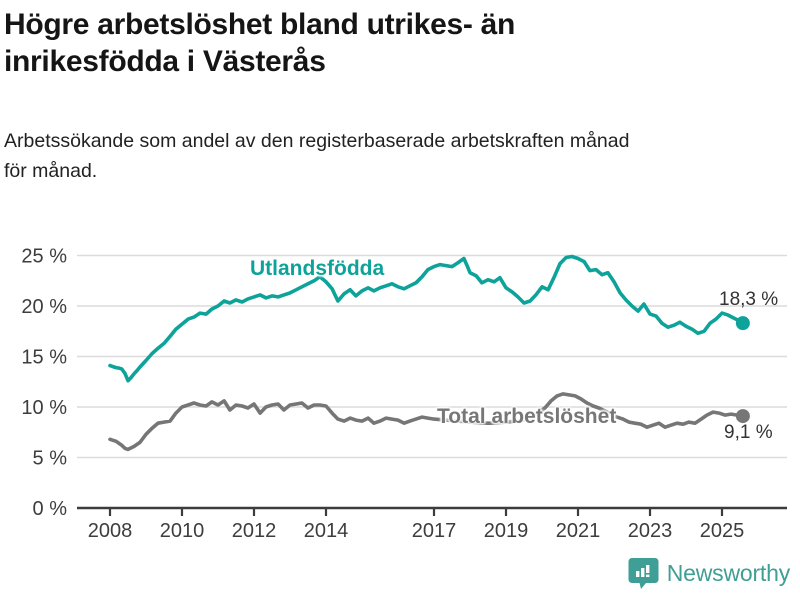 Image resolution: width=800 pixels, height=600 pixels. What do you see at coordinates (749, 299) in the screenshot?
I see `end-value-label-utlandsfodda: 18,3 %` at bounding box center [749, 299].